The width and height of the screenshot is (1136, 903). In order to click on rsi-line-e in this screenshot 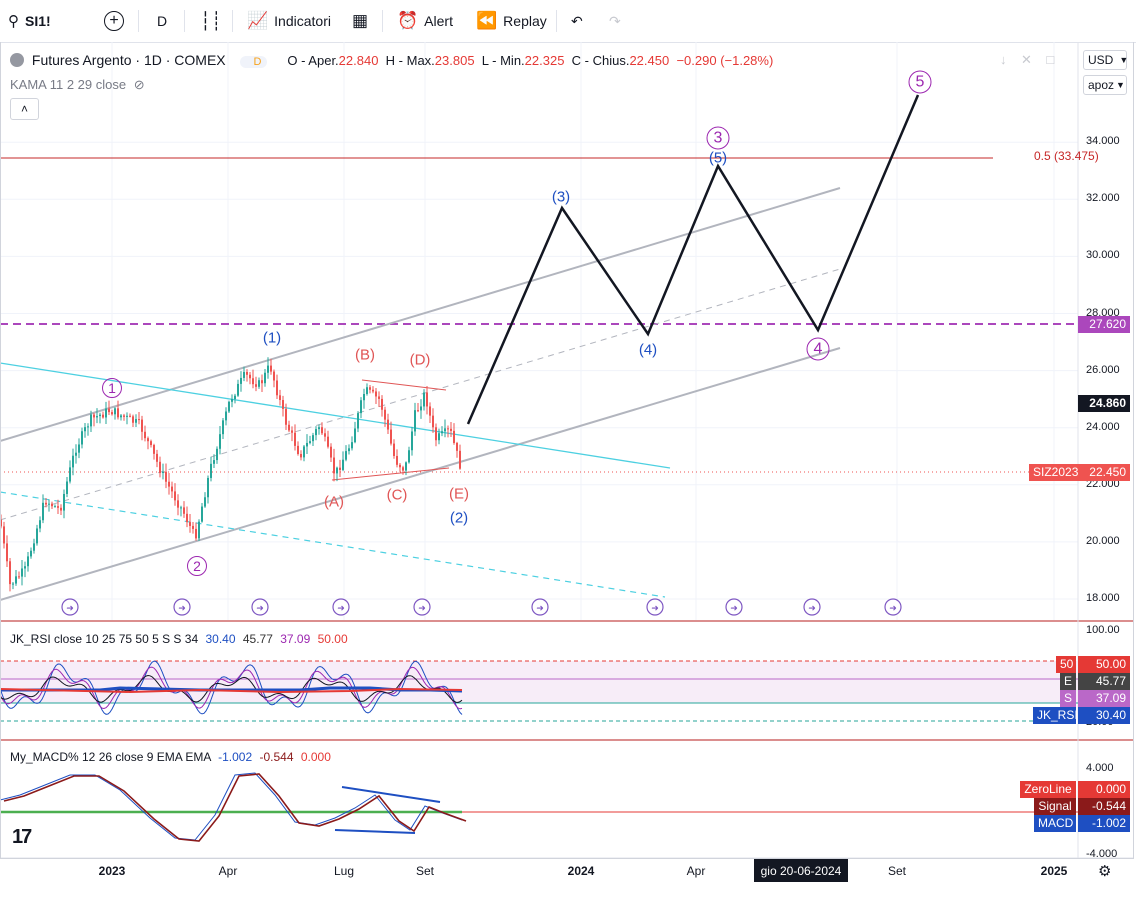, I will do `click(231, 688)`.